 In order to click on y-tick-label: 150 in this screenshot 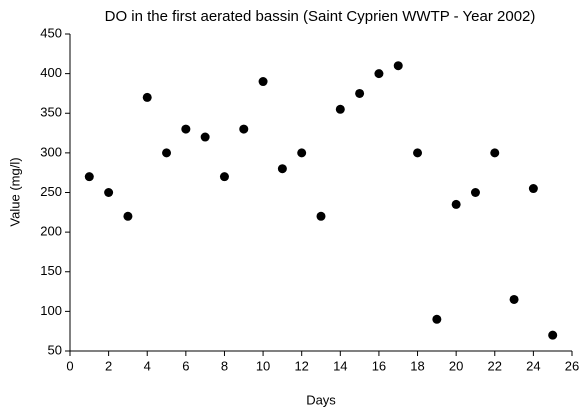, I will do `click(51, 270)`.